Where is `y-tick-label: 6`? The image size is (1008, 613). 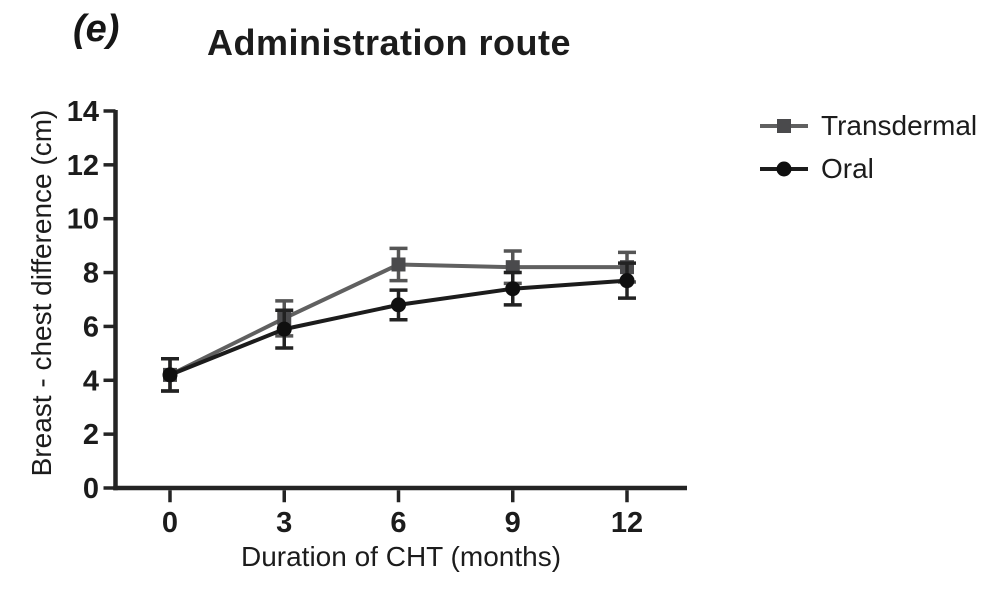
y-tick-label: 6 is located at coordinates (91, 327).